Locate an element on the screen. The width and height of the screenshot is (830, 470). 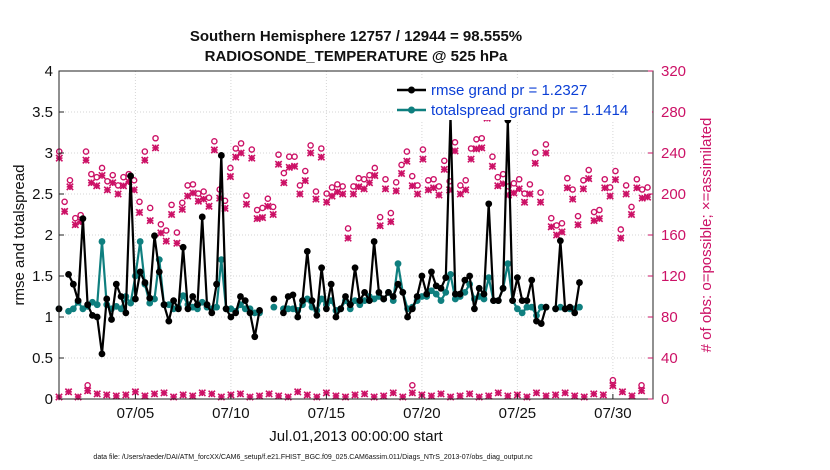
legend-marker-rmse is located at coordinates (411, 90).